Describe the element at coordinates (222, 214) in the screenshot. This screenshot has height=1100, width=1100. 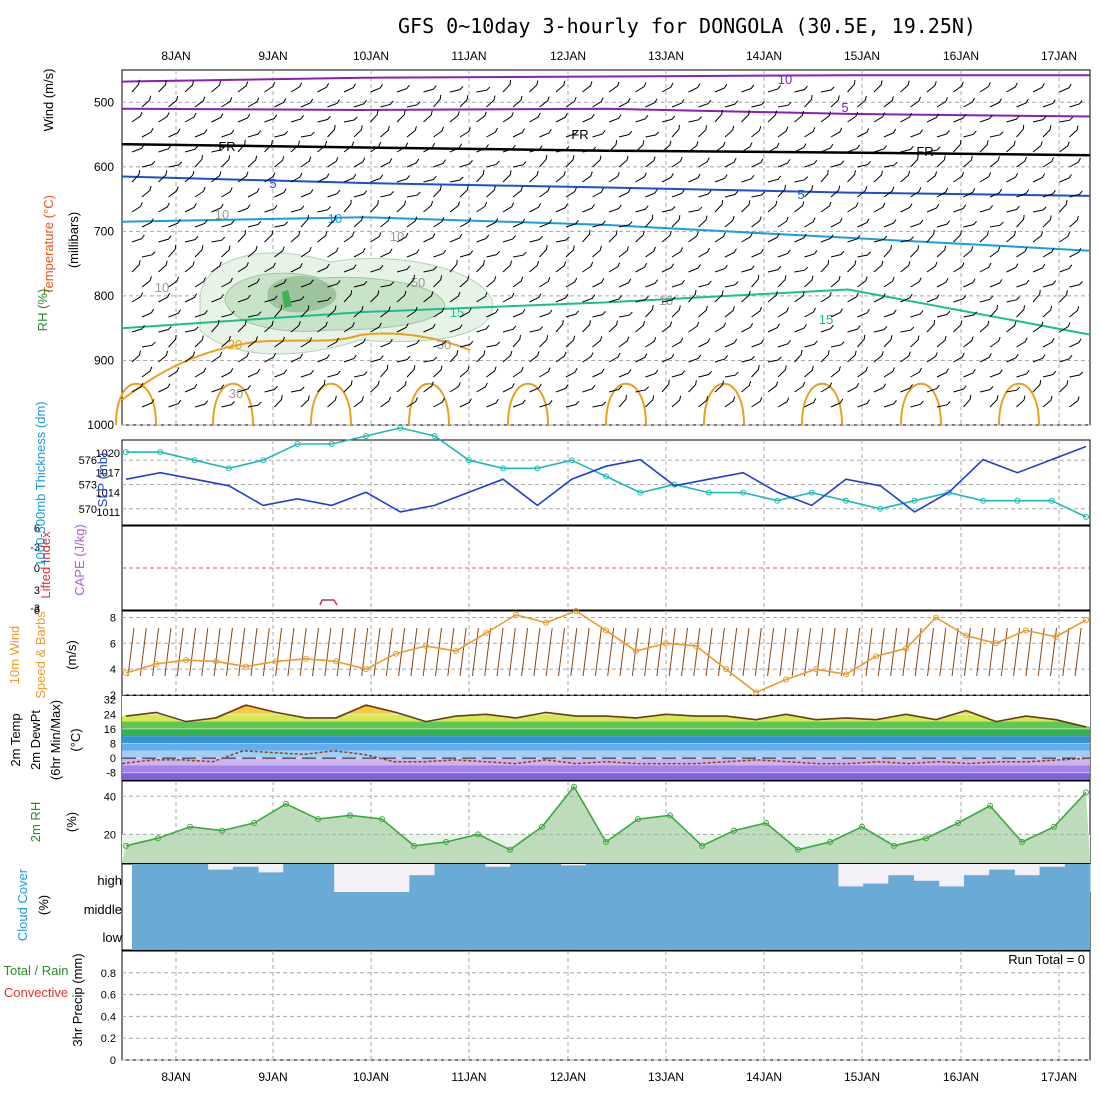
I see `contour-label: 10` at that location.